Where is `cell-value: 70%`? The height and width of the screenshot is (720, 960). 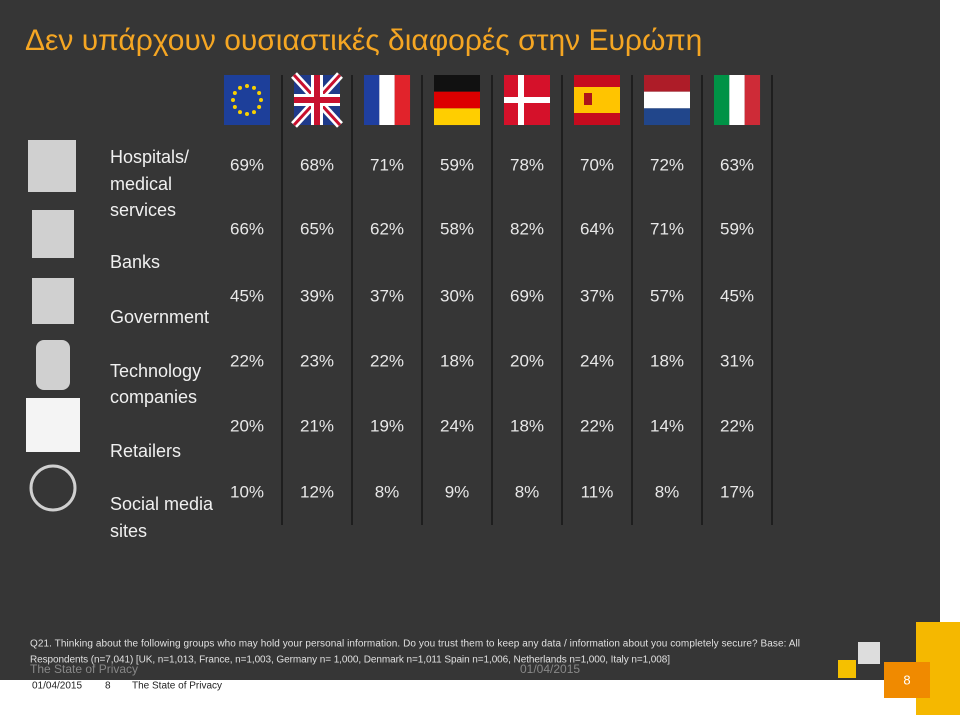 cell-value: 70% is located at coordinates (597, 164).